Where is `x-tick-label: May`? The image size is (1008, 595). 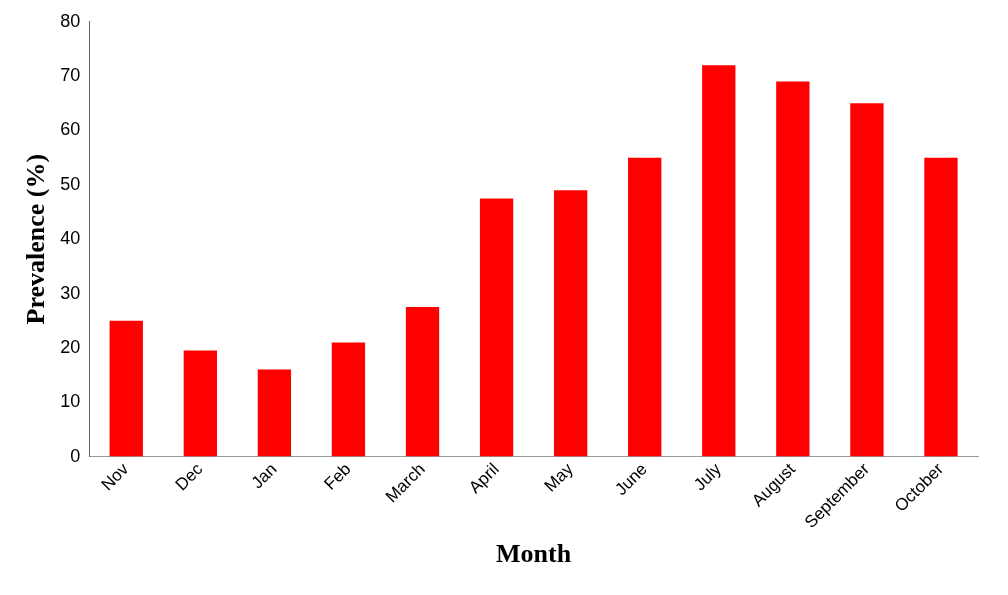
x-tick-label: May is located at coordinates (559, 477).